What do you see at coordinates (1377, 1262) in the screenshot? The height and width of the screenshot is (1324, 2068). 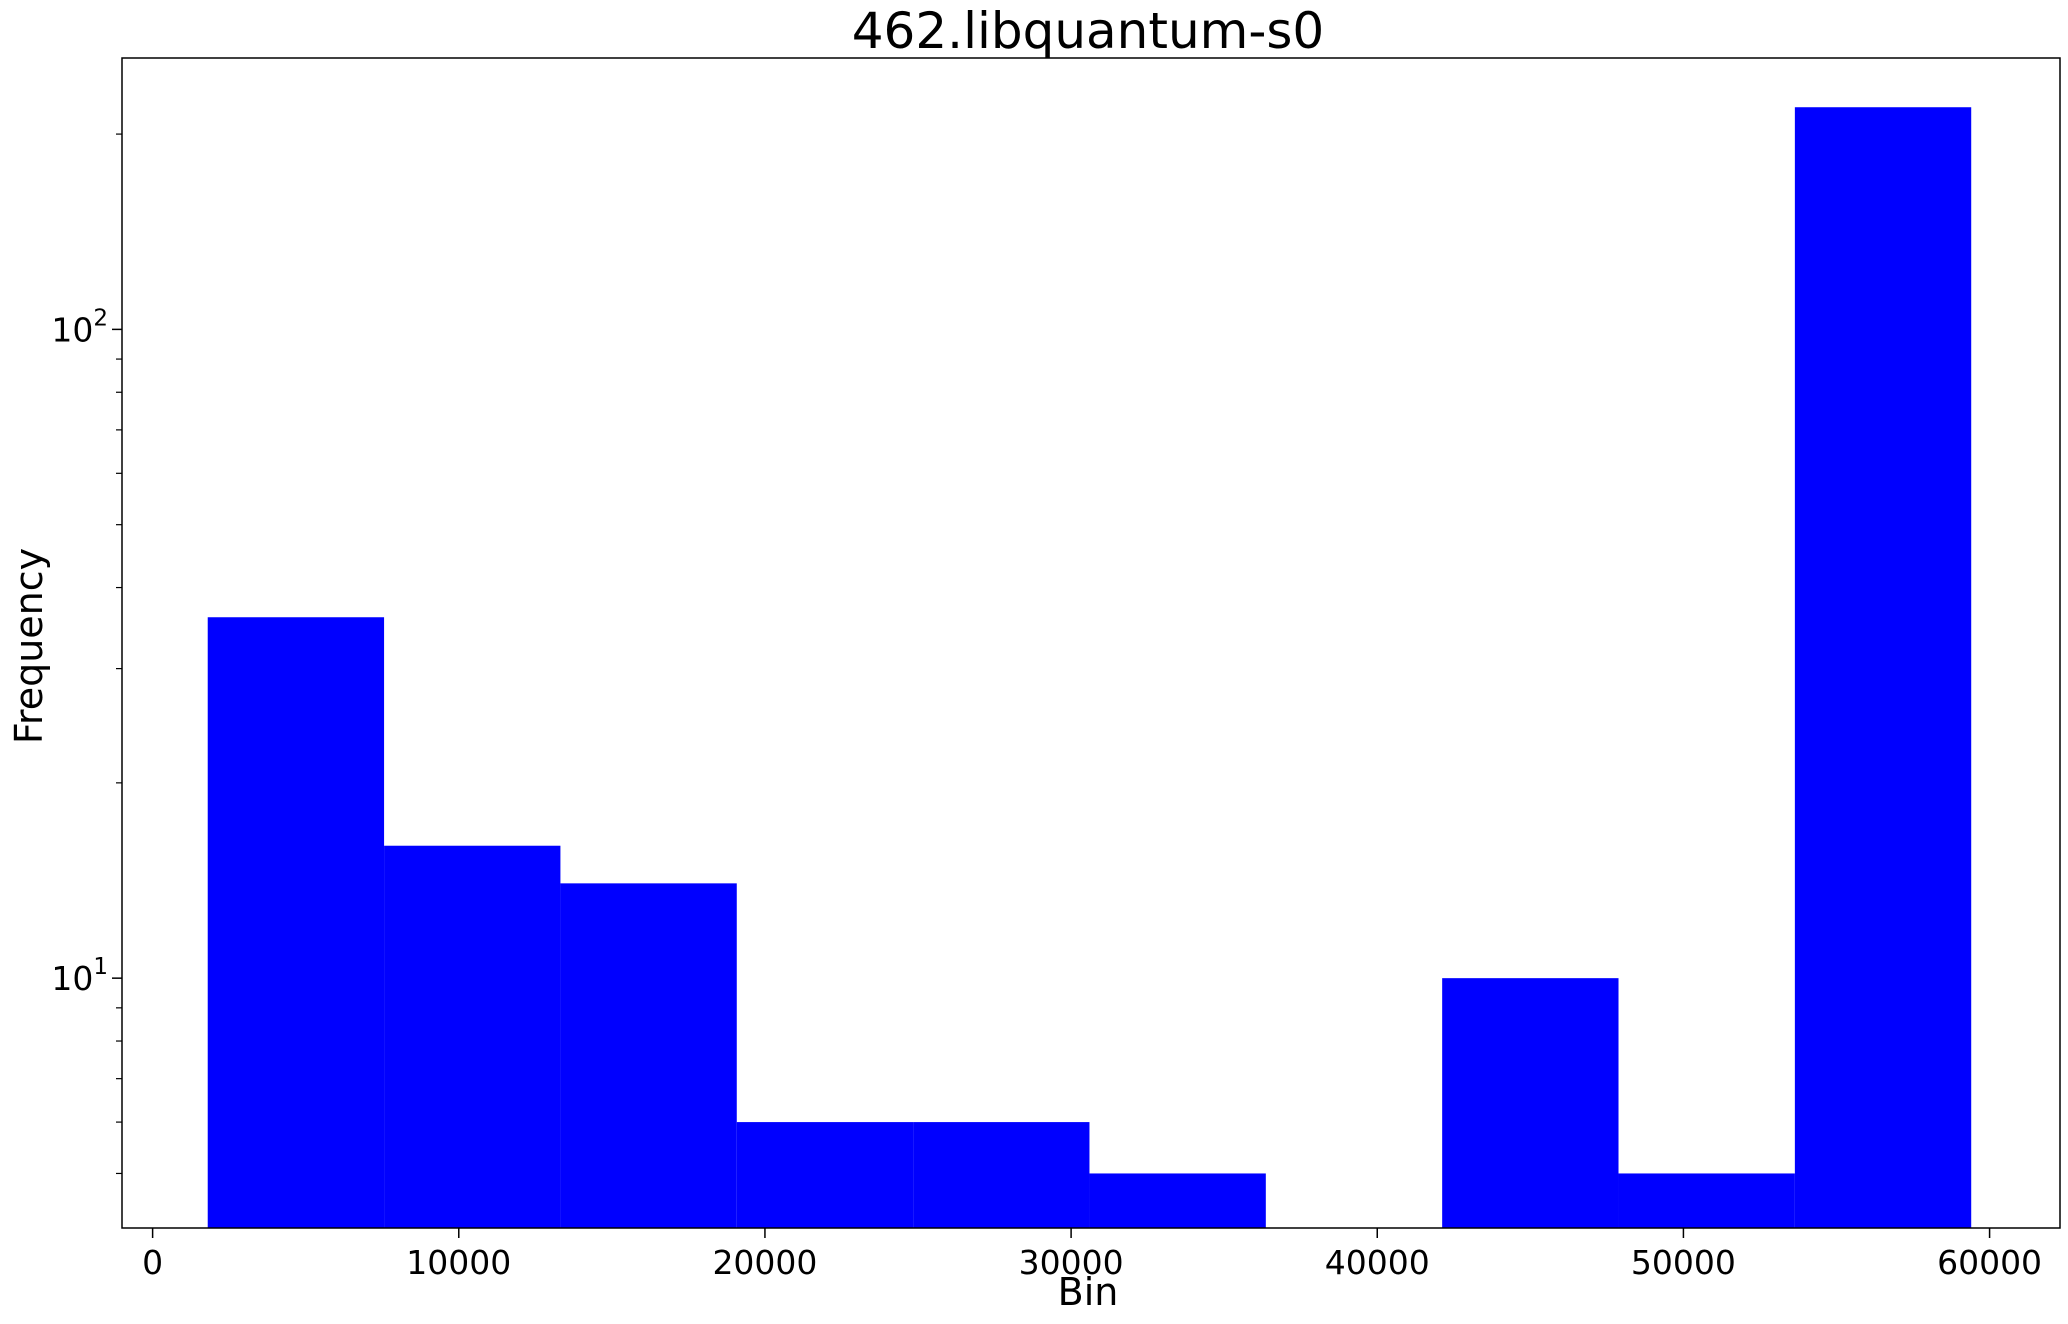 I see `x-tick-label: 40000` at bounding box center [1377, 1262].